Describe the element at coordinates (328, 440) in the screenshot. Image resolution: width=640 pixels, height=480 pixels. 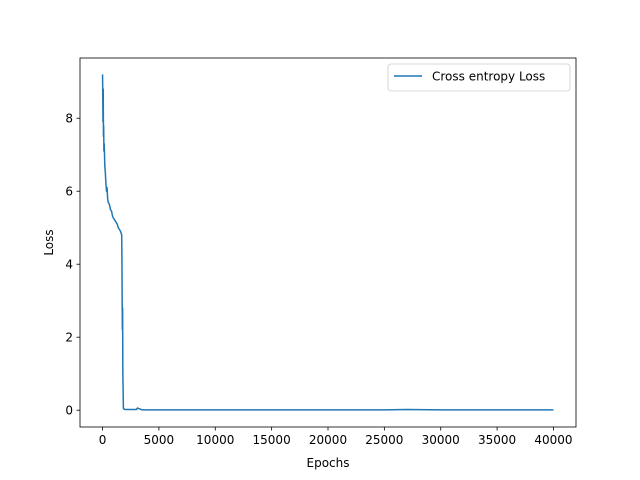
I see `x-tick-label: 20000` at that location.